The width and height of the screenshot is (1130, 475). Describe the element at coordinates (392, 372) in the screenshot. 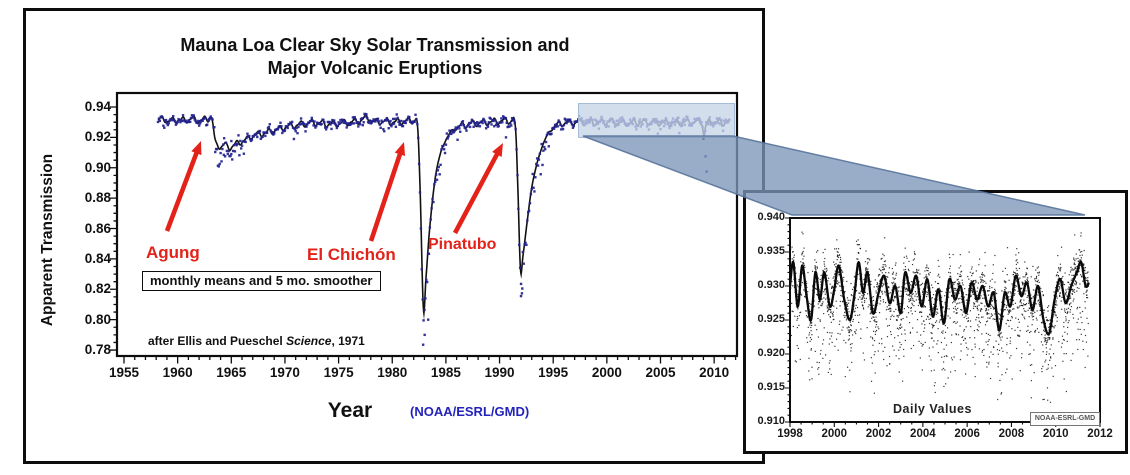

I see `main-x-tick-label: 1980` at that location.